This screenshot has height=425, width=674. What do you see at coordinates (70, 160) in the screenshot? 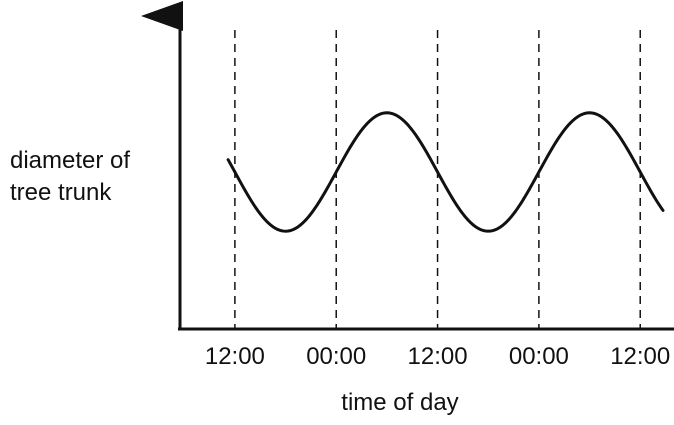
I see `y-axis-label-line-1: diameter of` at bounding box center [70, 160].